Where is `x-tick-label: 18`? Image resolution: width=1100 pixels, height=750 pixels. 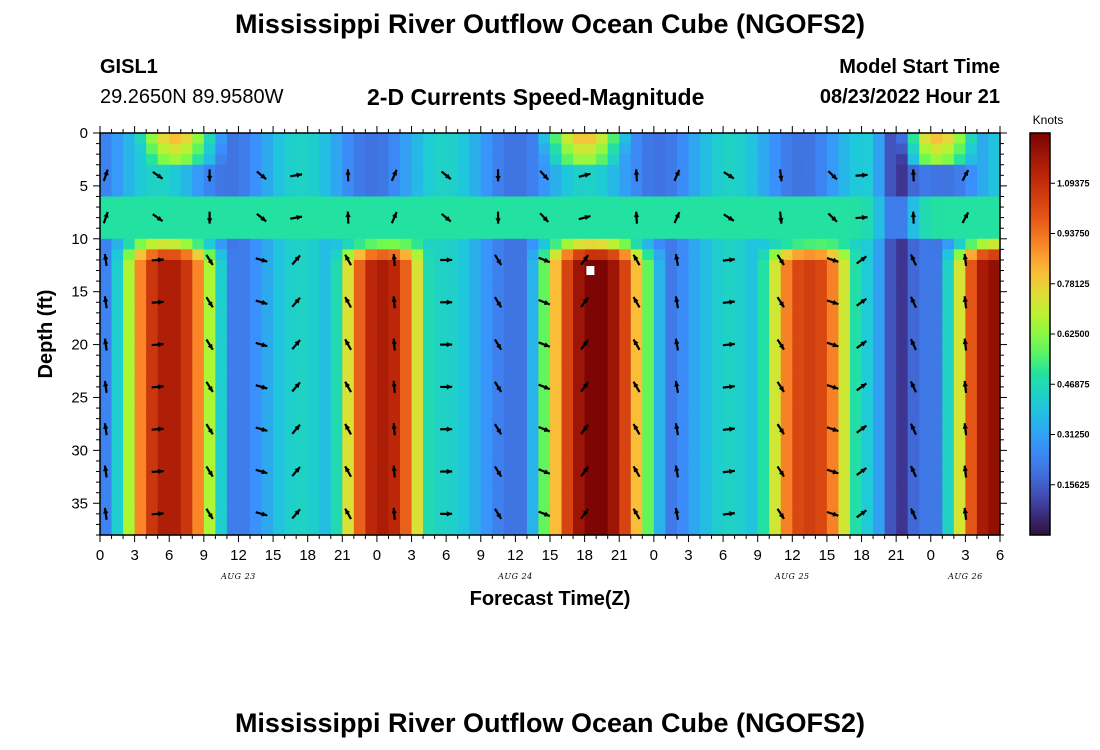
x-tick-label: 18 is located at coordinates (307, 555).